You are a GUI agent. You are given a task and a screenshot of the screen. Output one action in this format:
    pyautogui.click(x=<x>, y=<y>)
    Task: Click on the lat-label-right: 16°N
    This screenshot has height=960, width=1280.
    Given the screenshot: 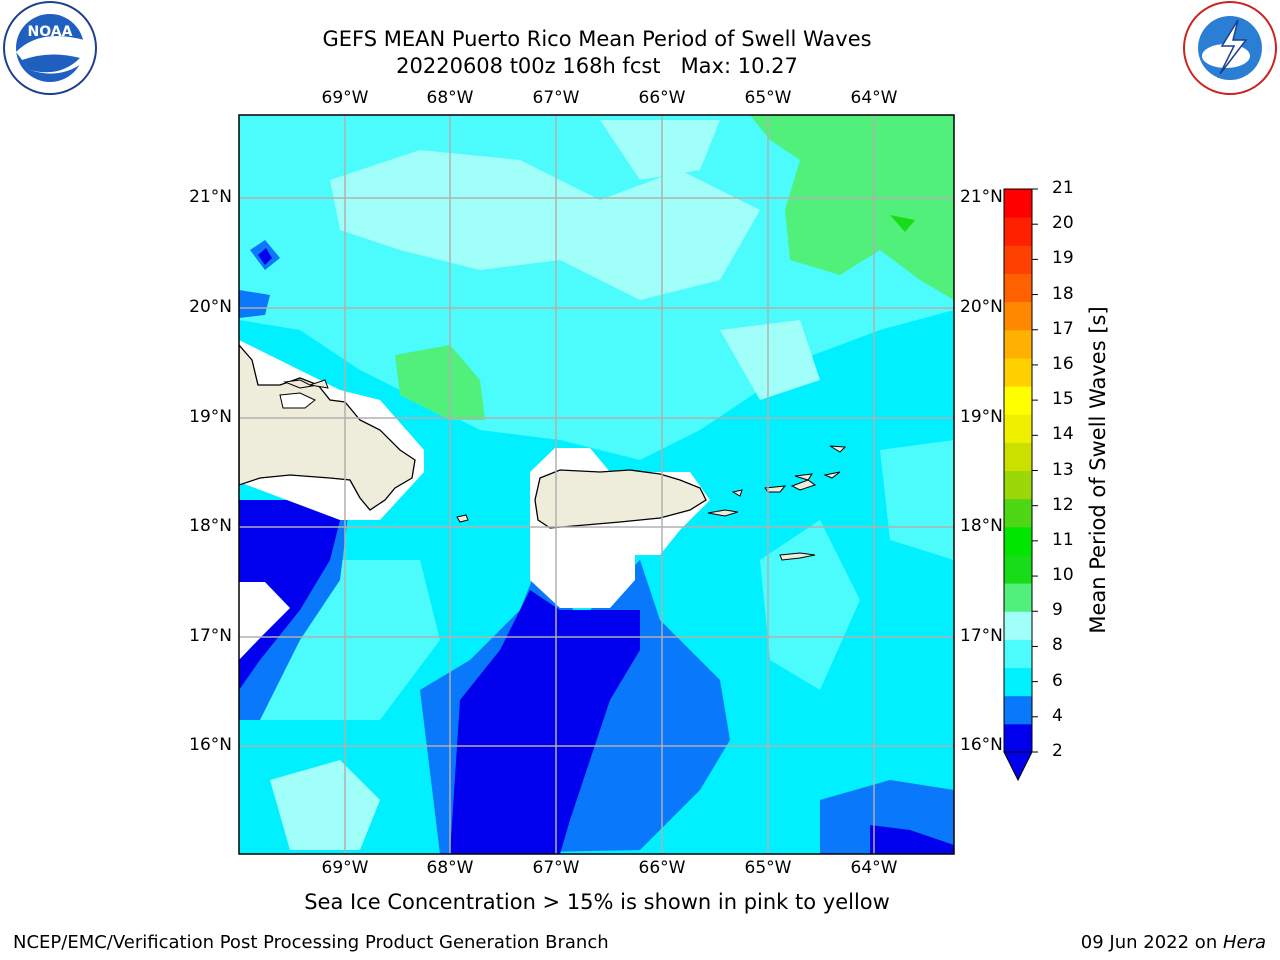 What is the action you would take?
    pyautogui.click(x=981, y=745)
    